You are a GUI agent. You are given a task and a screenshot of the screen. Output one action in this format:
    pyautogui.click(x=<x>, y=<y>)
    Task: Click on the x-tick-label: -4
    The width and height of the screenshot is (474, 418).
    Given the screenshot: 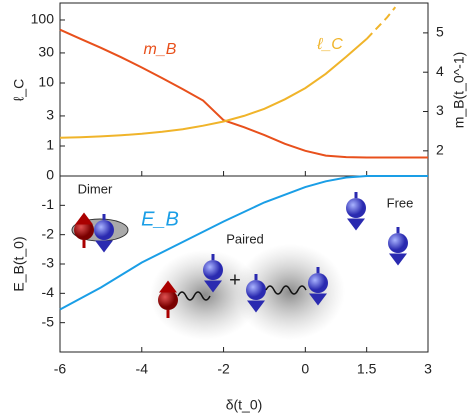 What is the action you would take?
    pyautogui.click(x=142, y=369)
    